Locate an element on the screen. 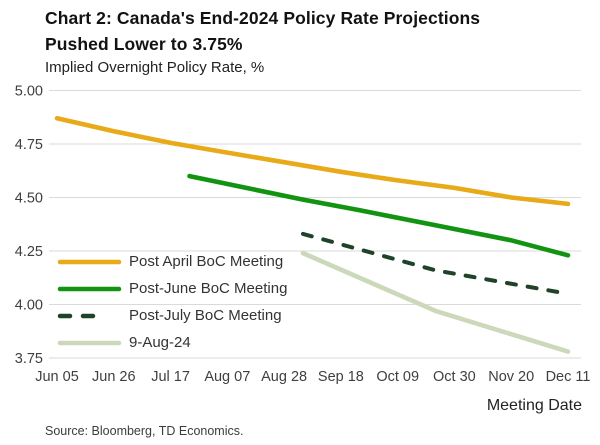  legend-item-9-aug-24: 9-Aug-24 is located at coordinates (172, 342).